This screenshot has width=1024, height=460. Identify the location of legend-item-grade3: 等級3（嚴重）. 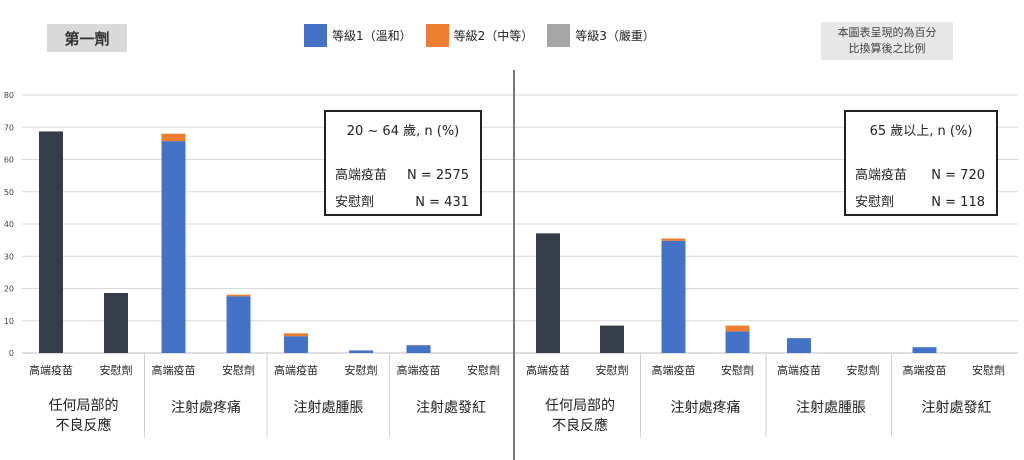
(601, 35).